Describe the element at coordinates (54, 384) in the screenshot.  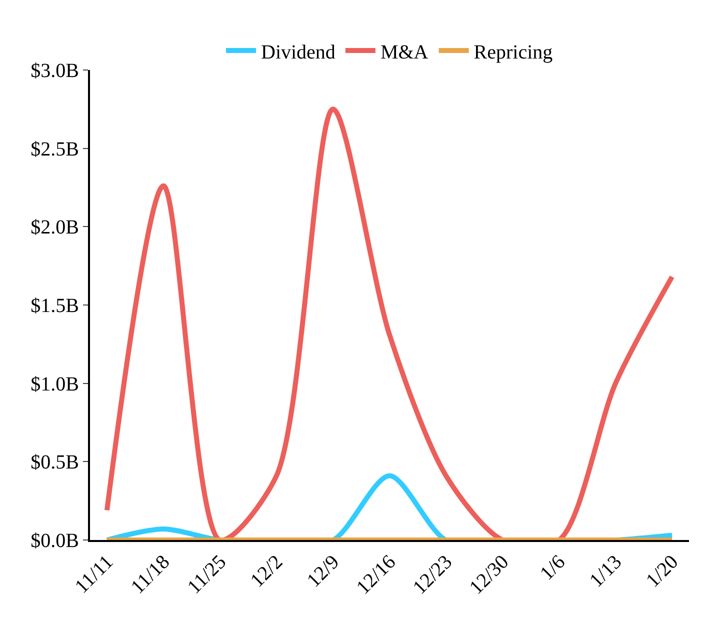
I see `y-tick-label: $1.0B` at that location.